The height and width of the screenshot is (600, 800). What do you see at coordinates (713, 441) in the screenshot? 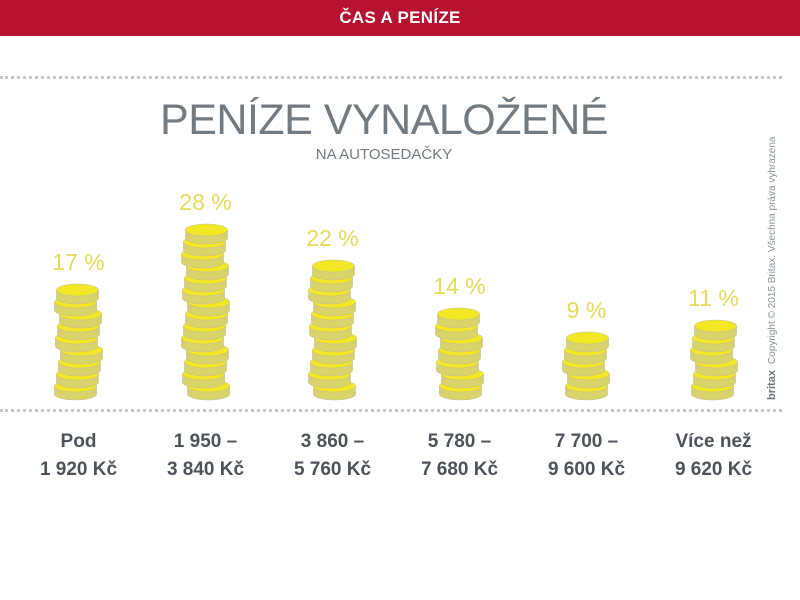
I see `category-label-line: Více než` at bounding box center [713, 441].